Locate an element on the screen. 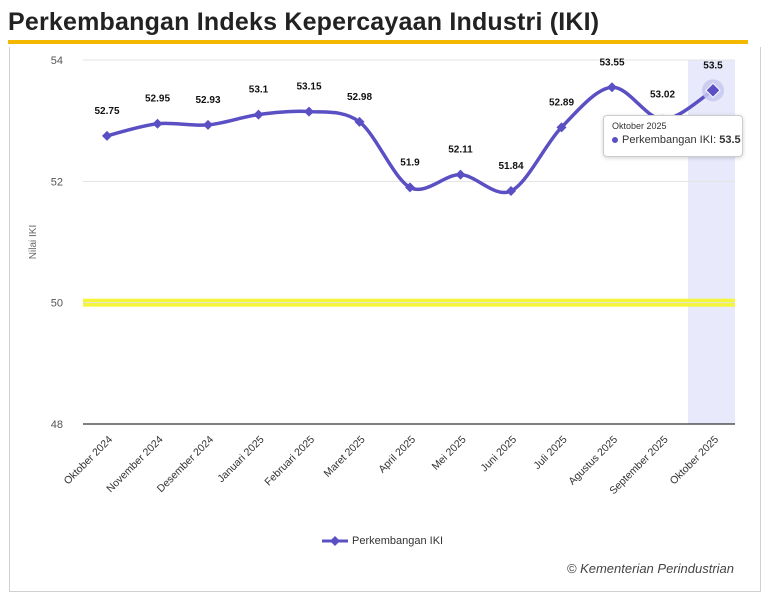  data-label: 52.93 is located at coordinates (207, 100).